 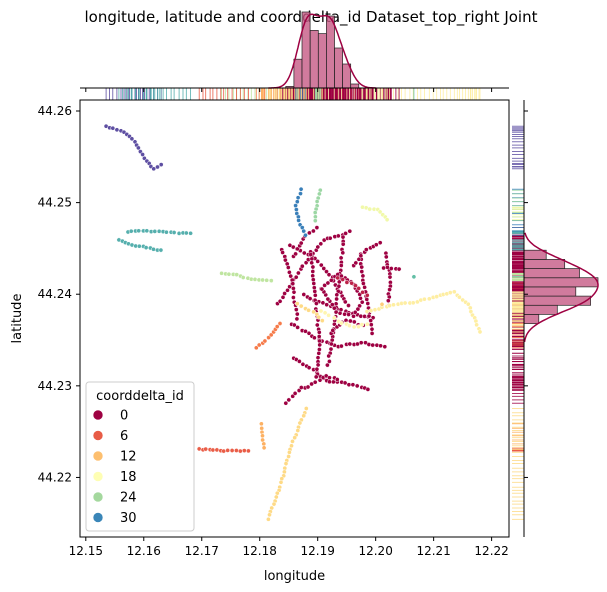 What do you see at coordinates (294, 576) in the screenshot?
I see `x-axis-label: longitude` at bounding box center [294, 576].